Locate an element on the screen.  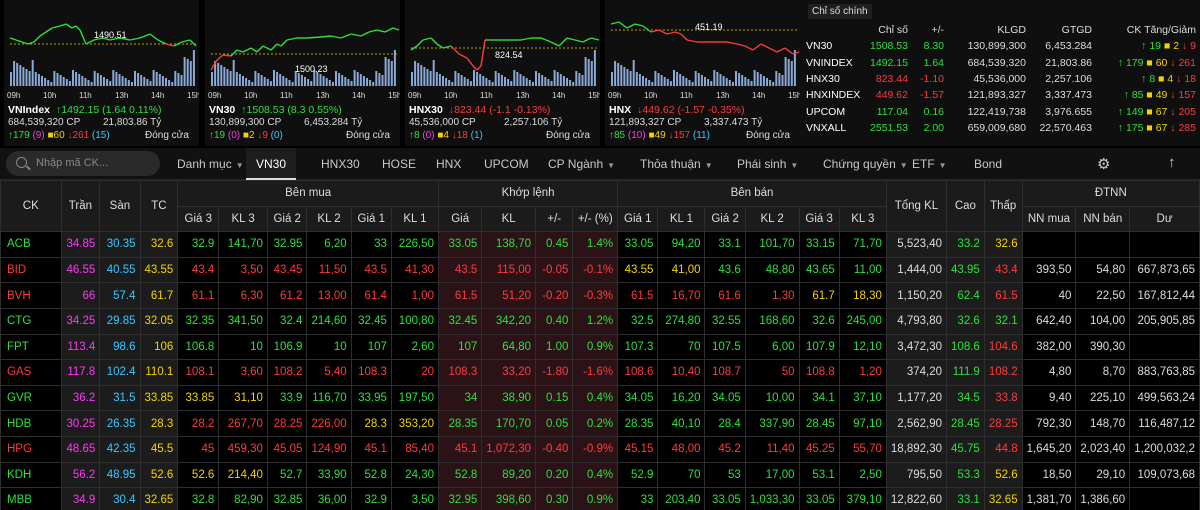
quote-cell: 6,20 is located at coordinates (329, 244).